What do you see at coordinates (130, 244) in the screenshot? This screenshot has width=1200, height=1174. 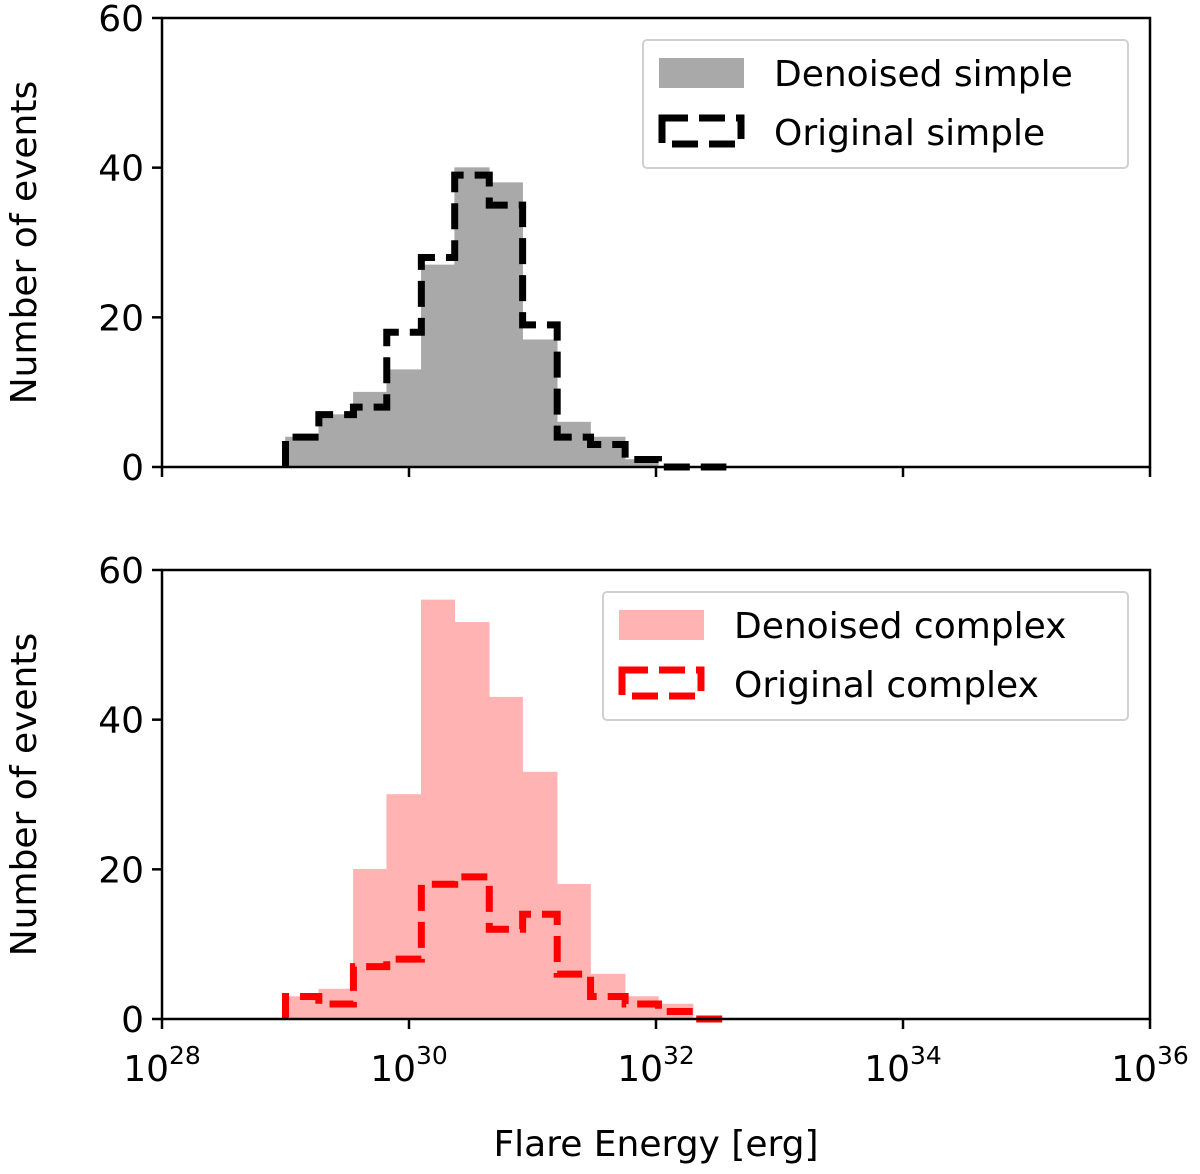 I see `panel-top-y-ticks: 0 20 40 60` at bounding box center [130, 244].